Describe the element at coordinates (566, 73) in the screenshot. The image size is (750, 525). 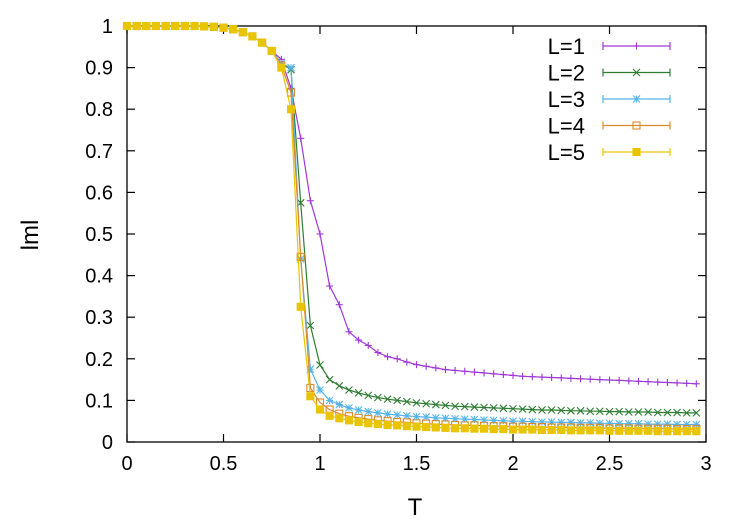
I see `legend-label: L=2` at that location.